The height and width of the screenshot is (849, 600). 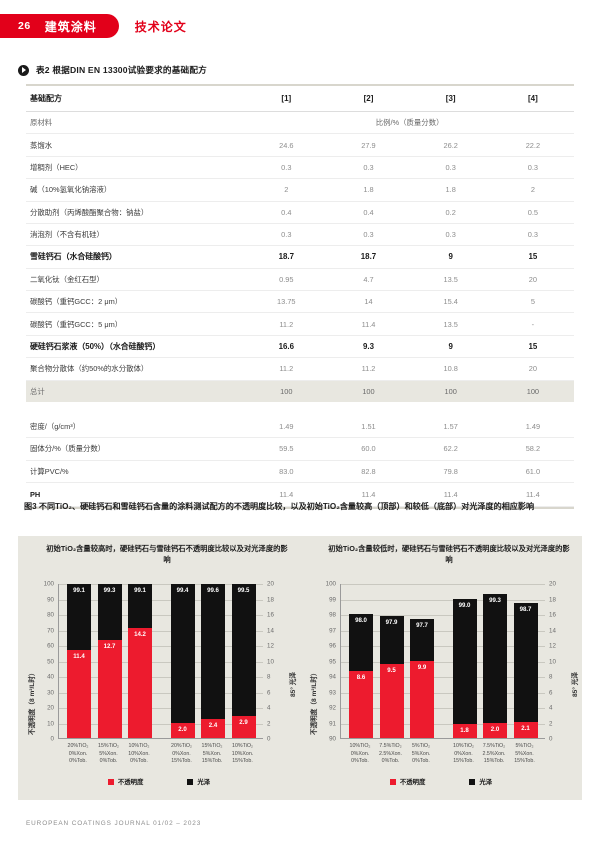 What do you see at coordinates (212, 746) in the screenshot?
I see `x-axis-tick-line: 15%TiO₂` at bounding box center [212, 746].